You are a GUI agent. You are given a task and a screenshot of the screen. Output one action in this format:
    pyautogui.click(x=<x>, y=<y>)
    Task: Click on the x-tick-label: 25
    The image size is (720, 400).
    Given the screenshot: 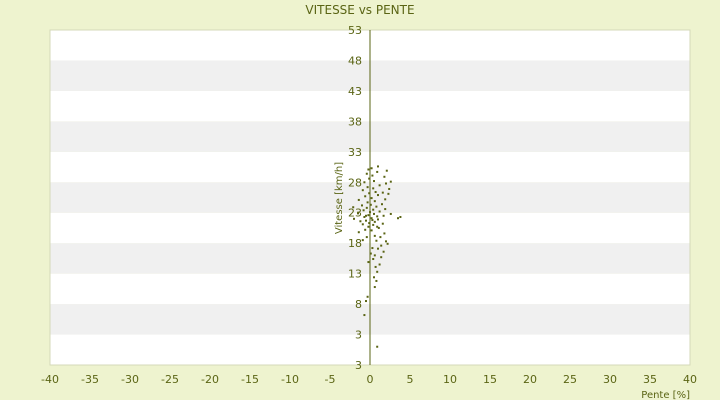 What is the action you would take?
    pyautogui.click(x=570, y=379)
    